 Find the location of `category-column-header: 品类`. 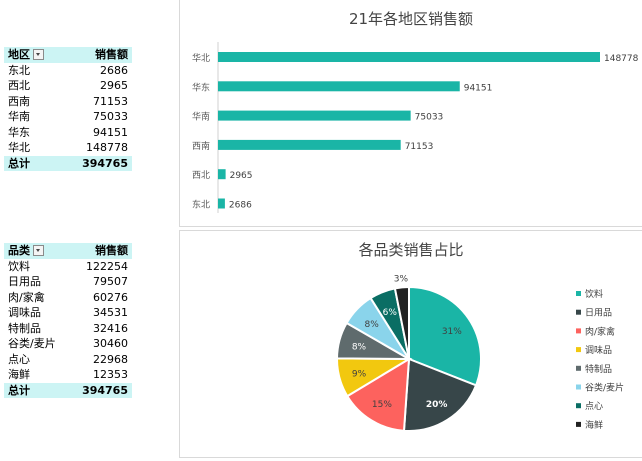

category-column-header: 品类 is located at coordinates (34, 251).